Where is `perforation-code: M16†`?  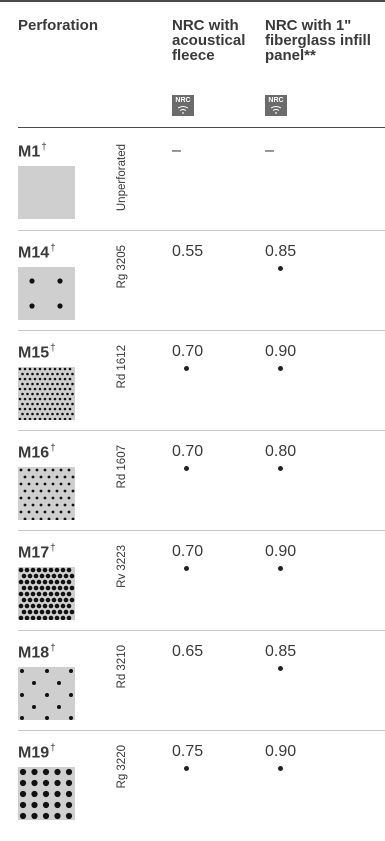 perforation-code: M16† is located at coordinates (37, 452).